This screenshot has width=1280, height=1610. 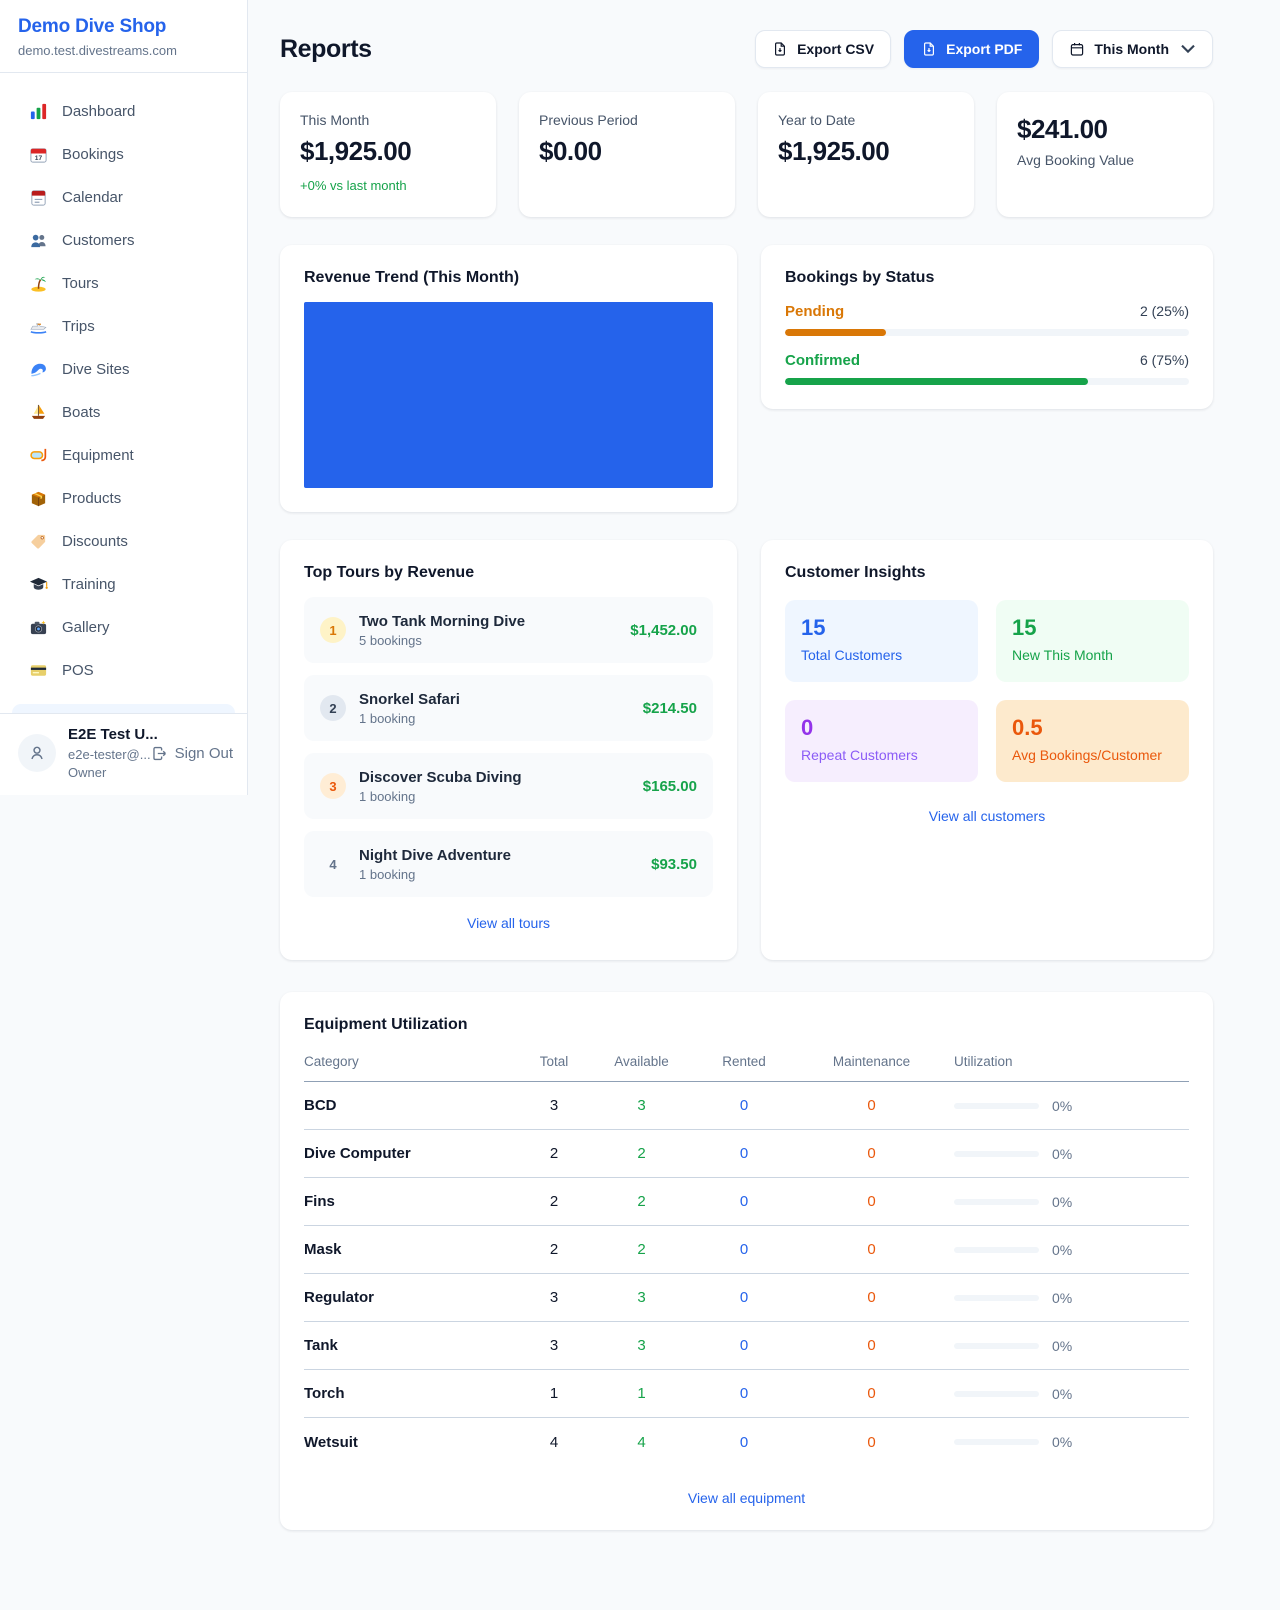 What do you see at coordinates (813, 627) in the screenshot?
I see `insight-value: 15` at bounding box center [813, 627].